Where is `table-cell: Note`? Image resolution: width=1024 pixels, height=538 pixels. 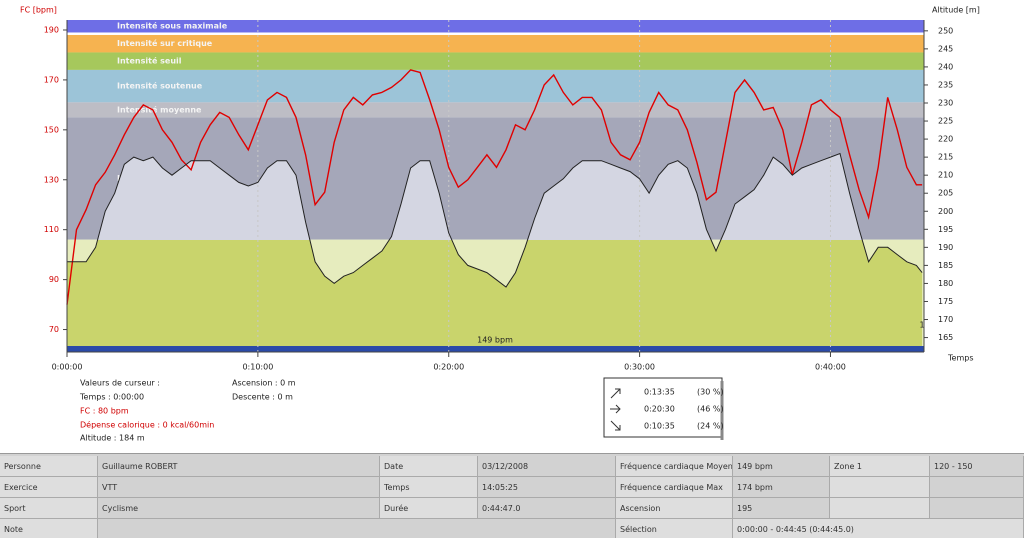
table-cell: Note is located at coordinates (49, 528).